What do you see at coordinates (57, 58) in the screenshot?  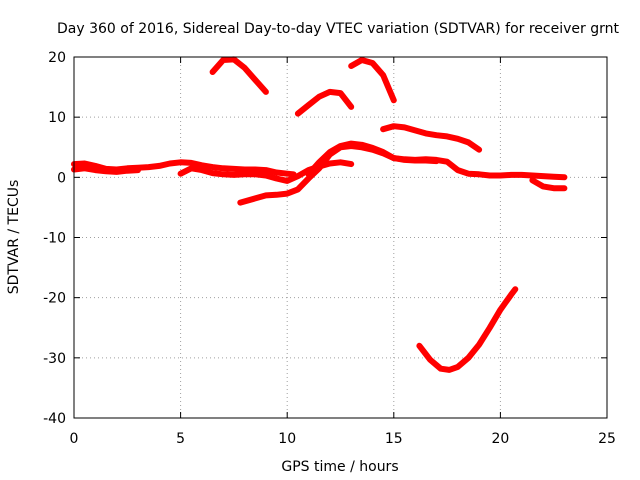 I see `y-tick-label: 20` at bounding box center [57, 58].